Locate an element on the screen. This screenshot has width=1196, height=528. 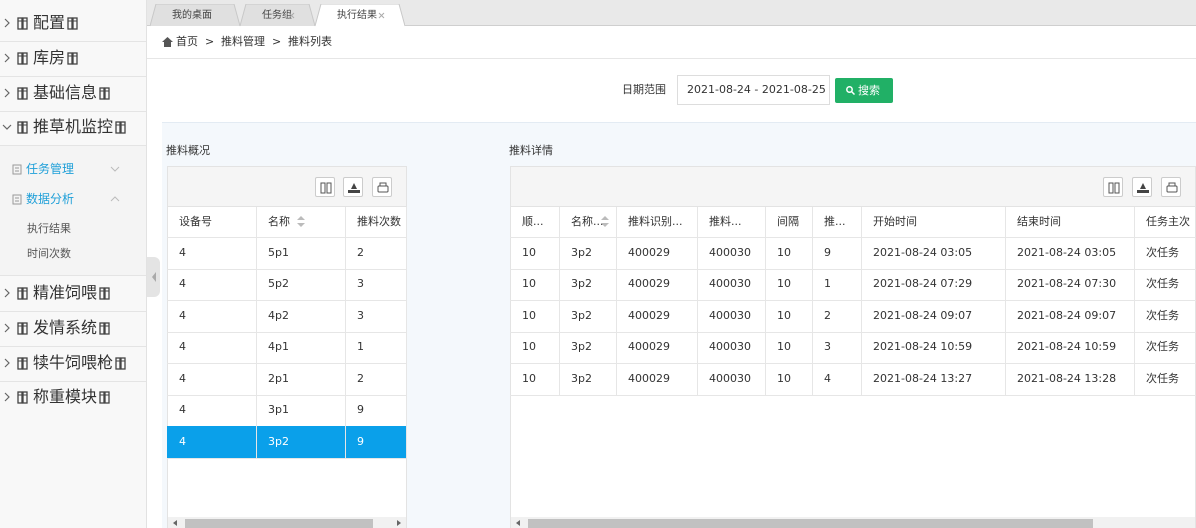
submenu-icon is located at coordinates (17, 169).